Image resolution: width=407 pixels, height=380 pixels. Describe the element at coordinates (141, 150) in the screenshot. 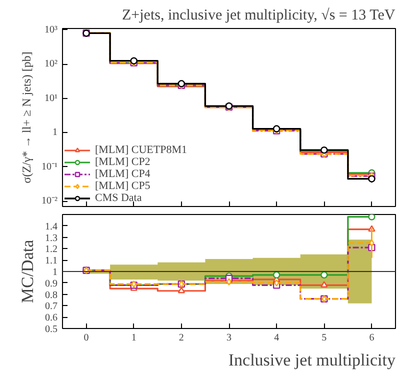

I see `legend-label: [MLM] CUETP8M1` at that location.